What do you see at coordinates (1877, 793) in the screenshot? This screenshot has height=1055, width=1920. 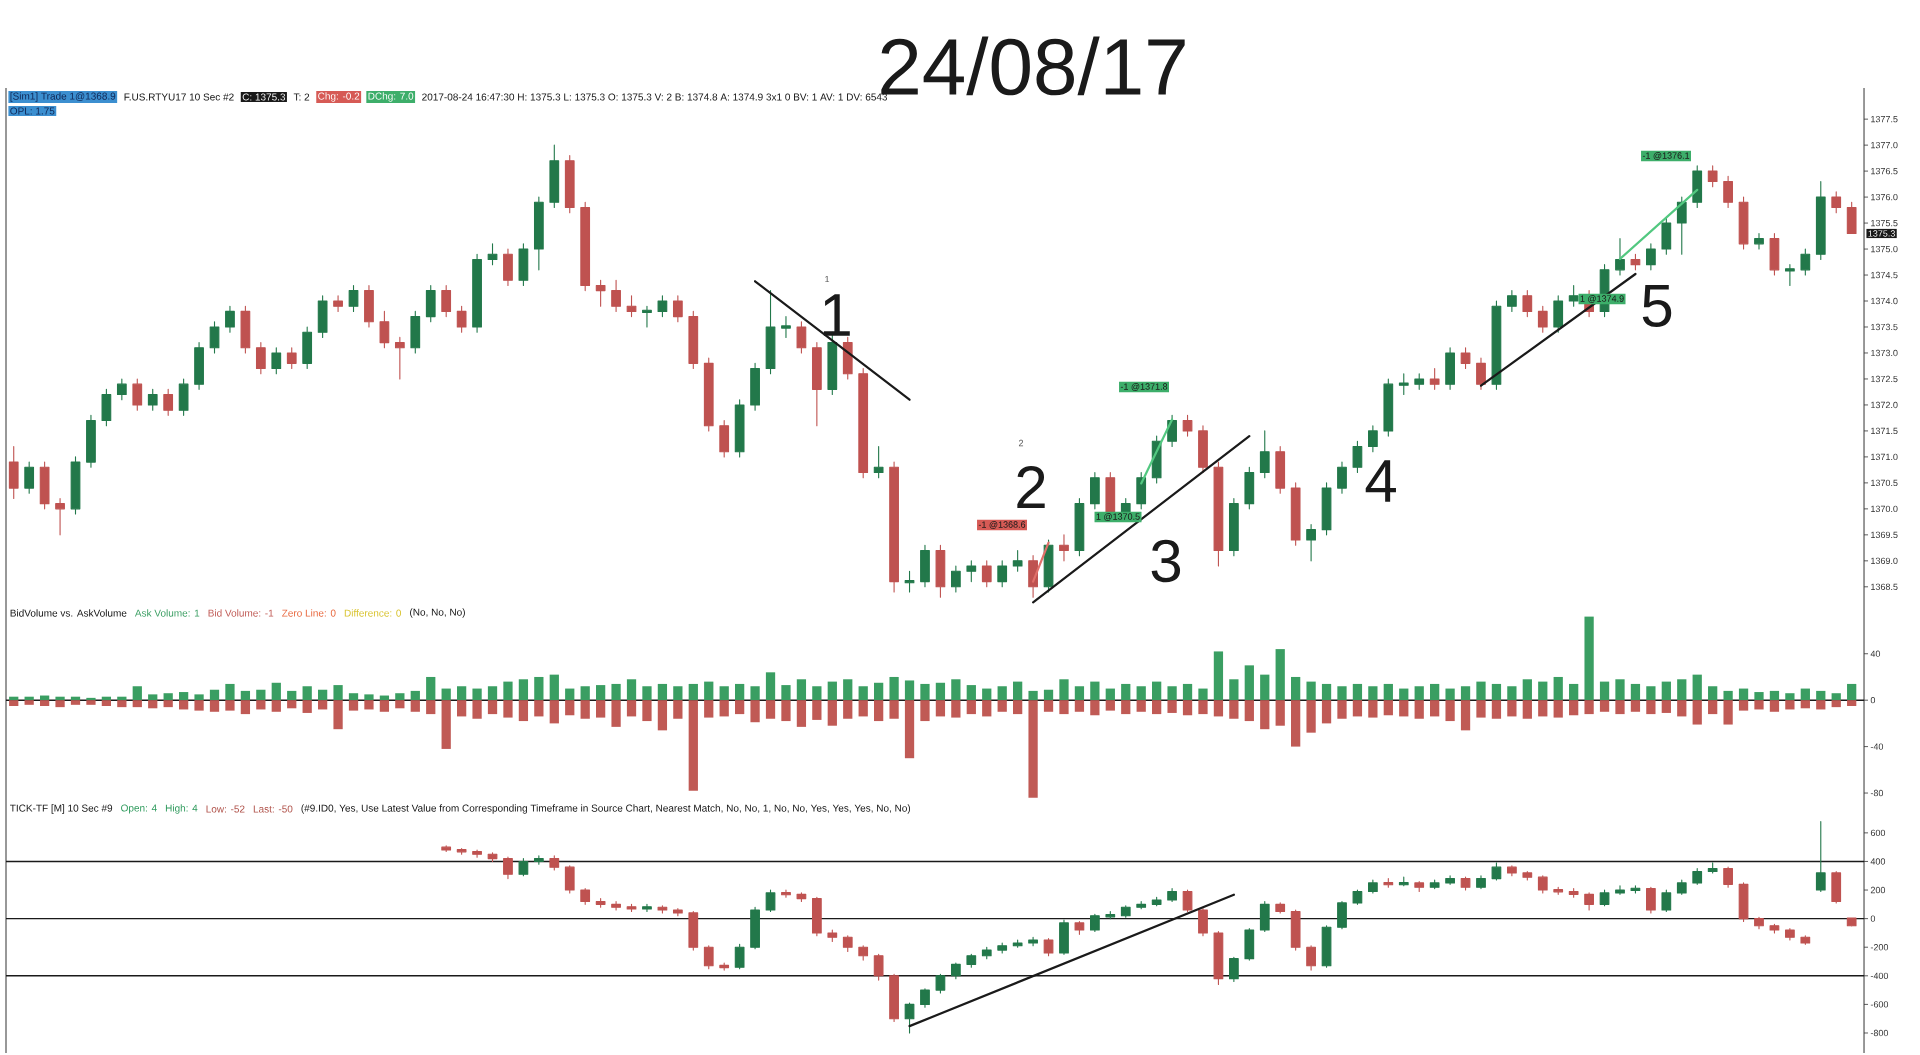 I see `y-tick-label: -80` at bounding box center [1877, 793].